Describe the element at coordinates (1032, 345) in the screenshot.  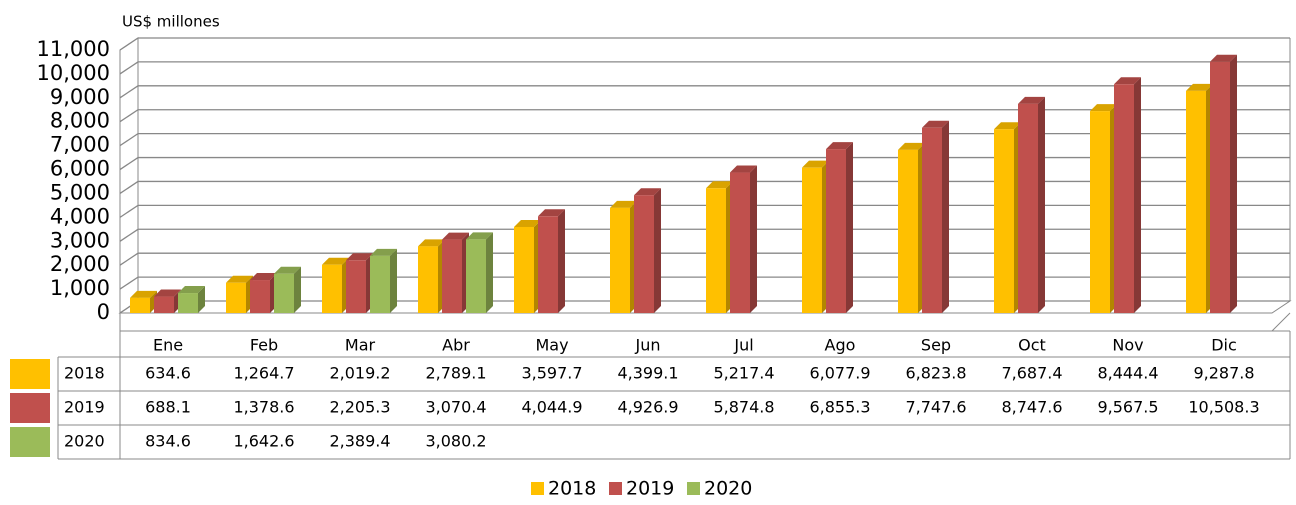
I see `x-tick-label: Oct` at that location.